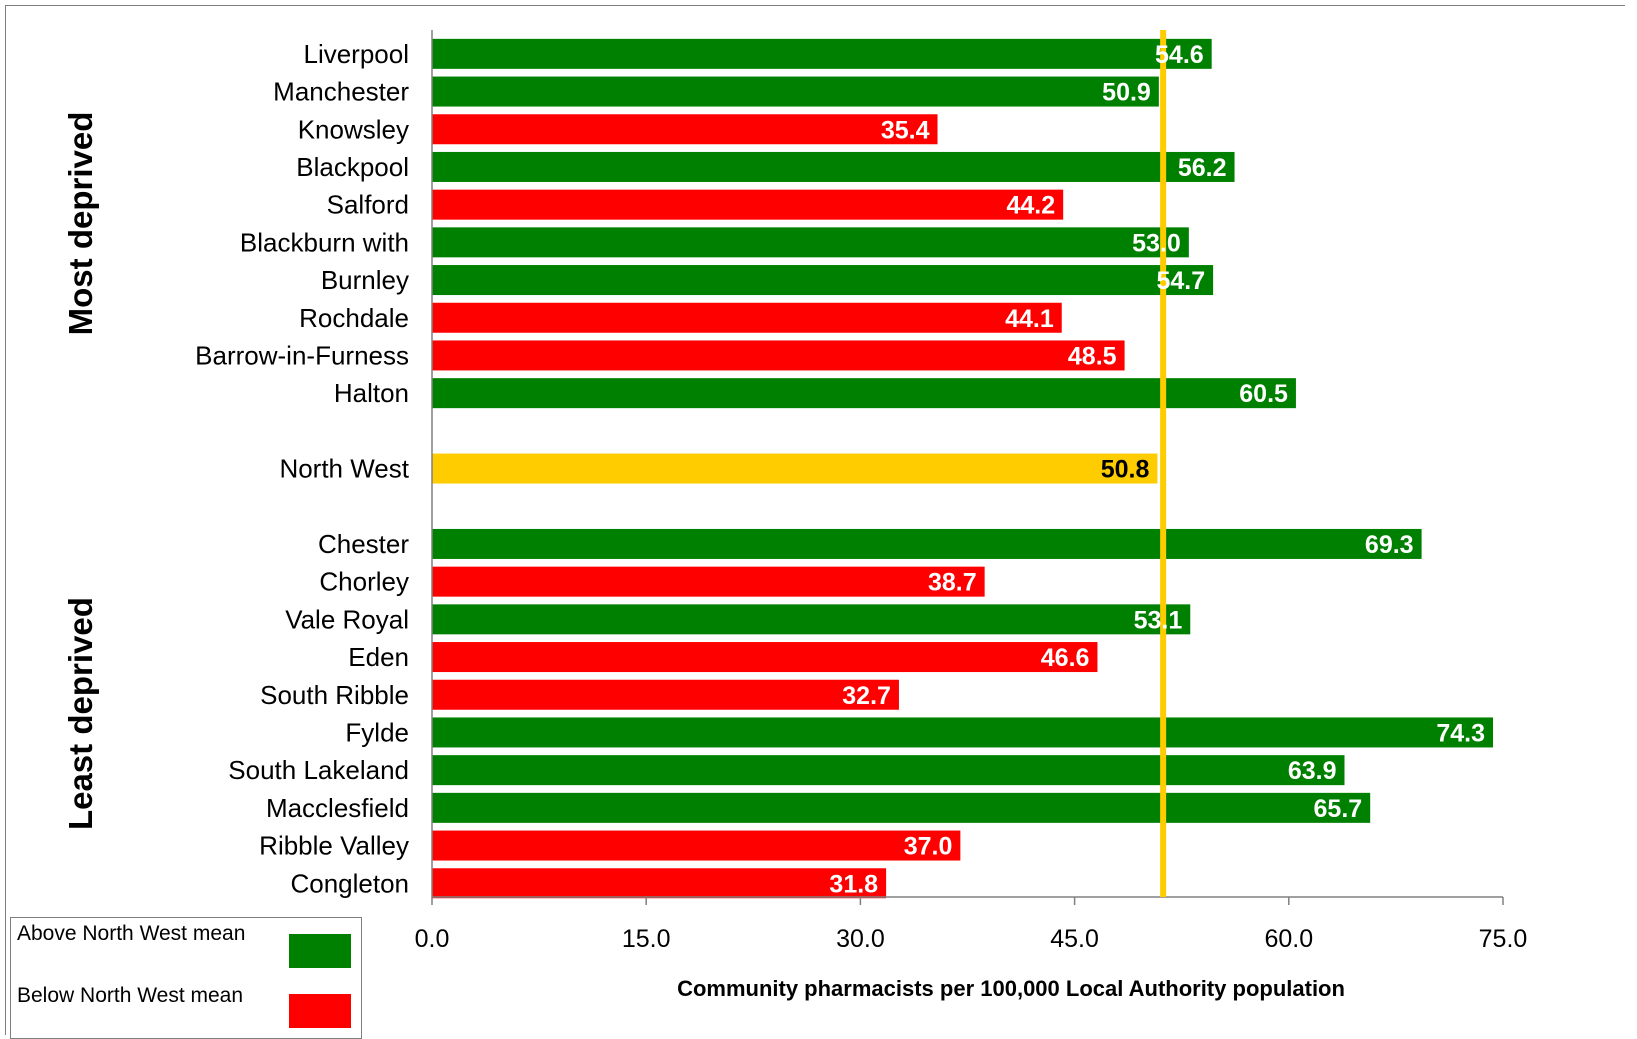 This screenshot has height=1039, width=1637. I want to click on x-tick-label: 75.0, so click(1503, 939).